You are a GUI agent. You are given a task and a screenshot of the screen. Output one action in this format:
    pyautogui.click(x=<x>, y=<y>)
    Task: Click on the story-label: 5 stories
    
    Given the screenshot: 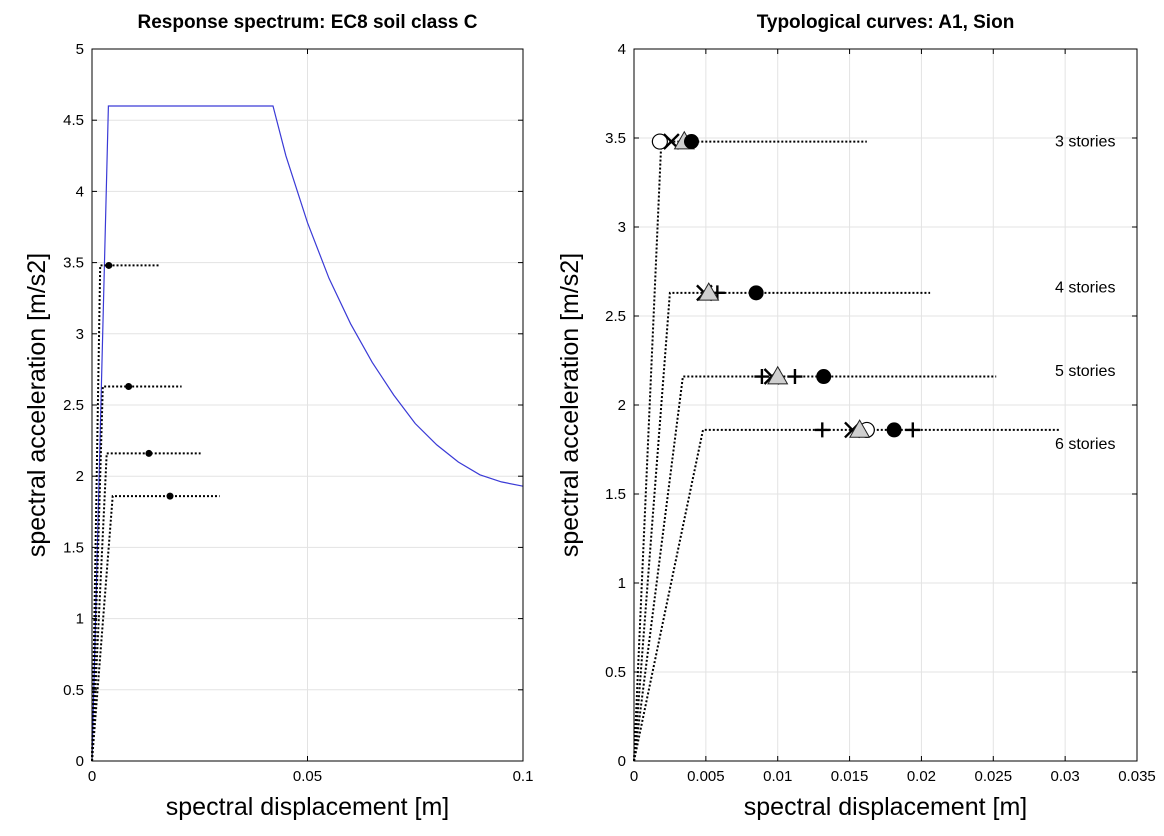 What is the action you would take?
    pyautogui.click(x=1085, y=371)
    